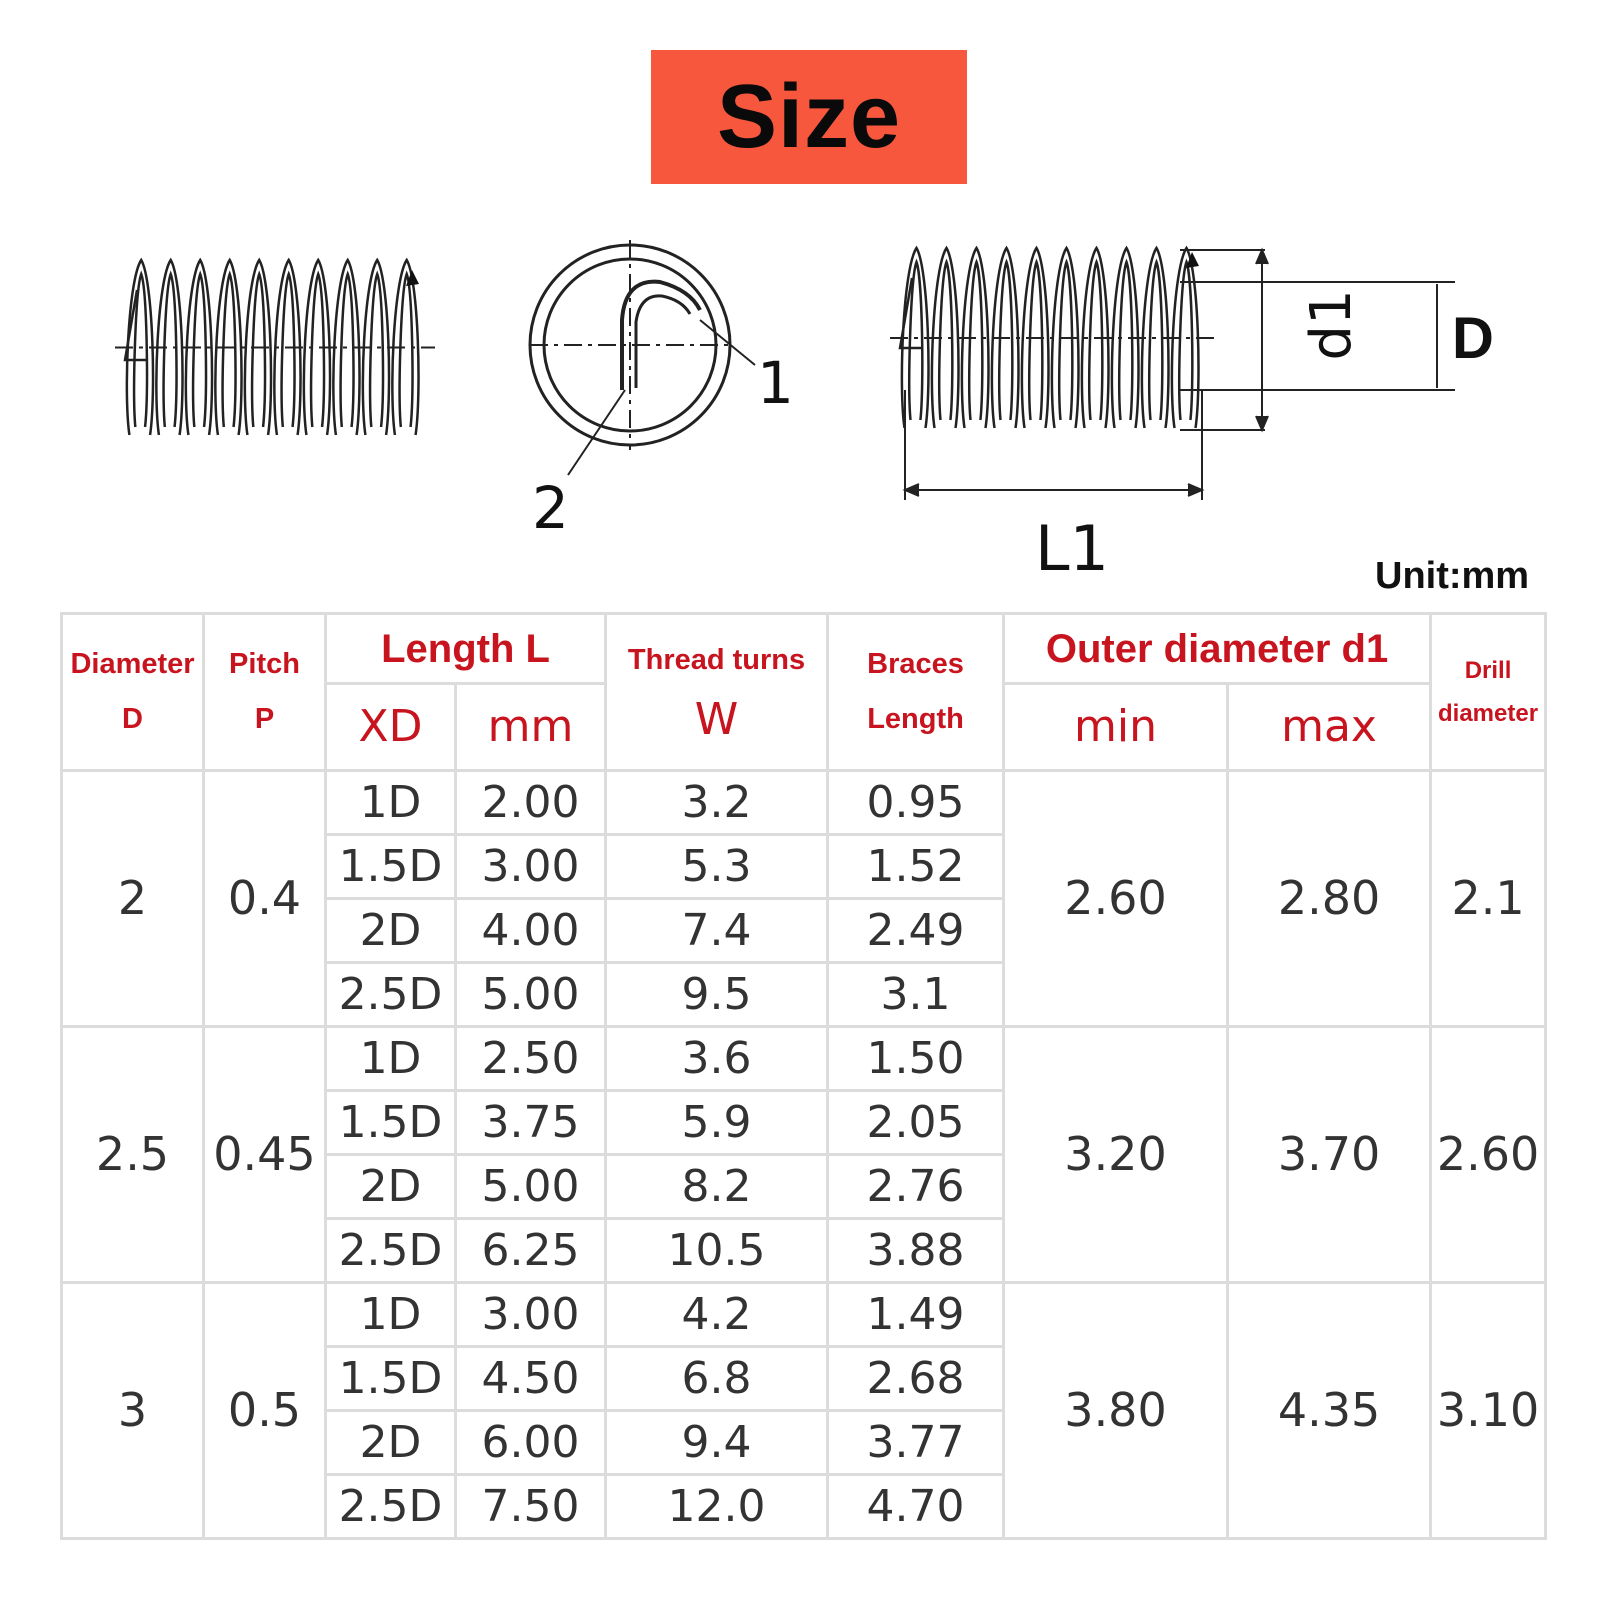 Image resolution: width=1600 pixels, height=1600 pixels. I want to click on cell-turns: 5.3, so click(717, 866).